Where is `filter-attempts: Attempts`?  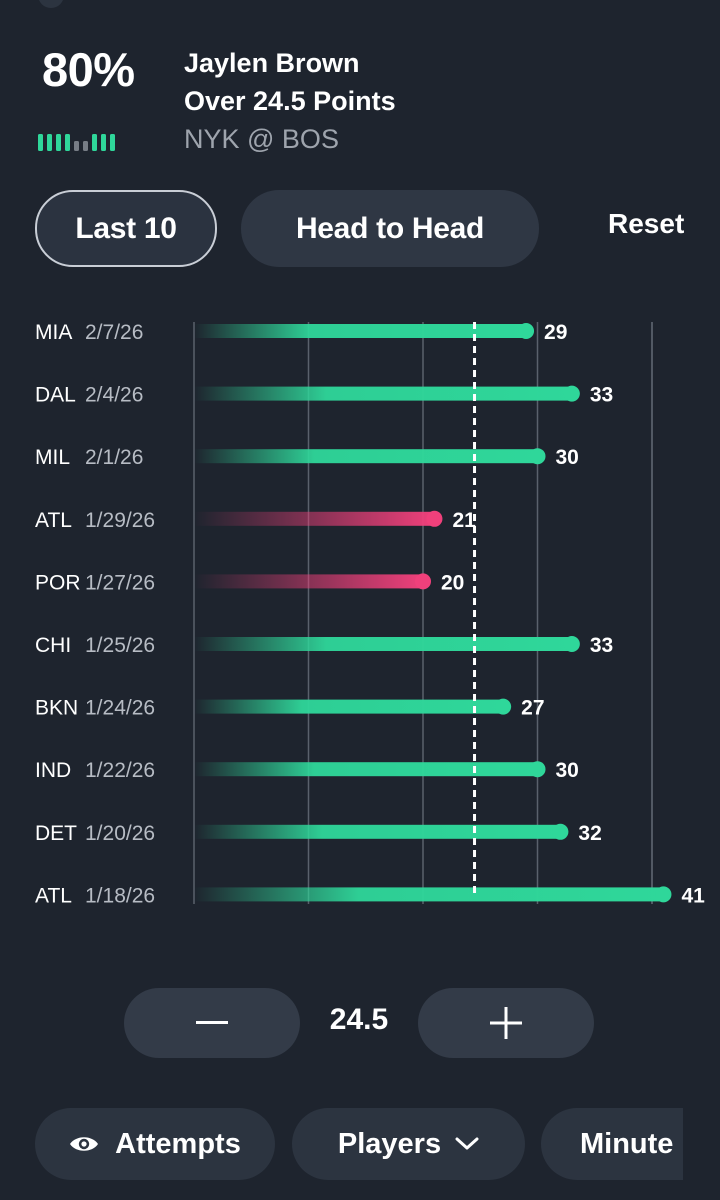 filter-attempts: Attempts is located at coordinates (155, 1144).